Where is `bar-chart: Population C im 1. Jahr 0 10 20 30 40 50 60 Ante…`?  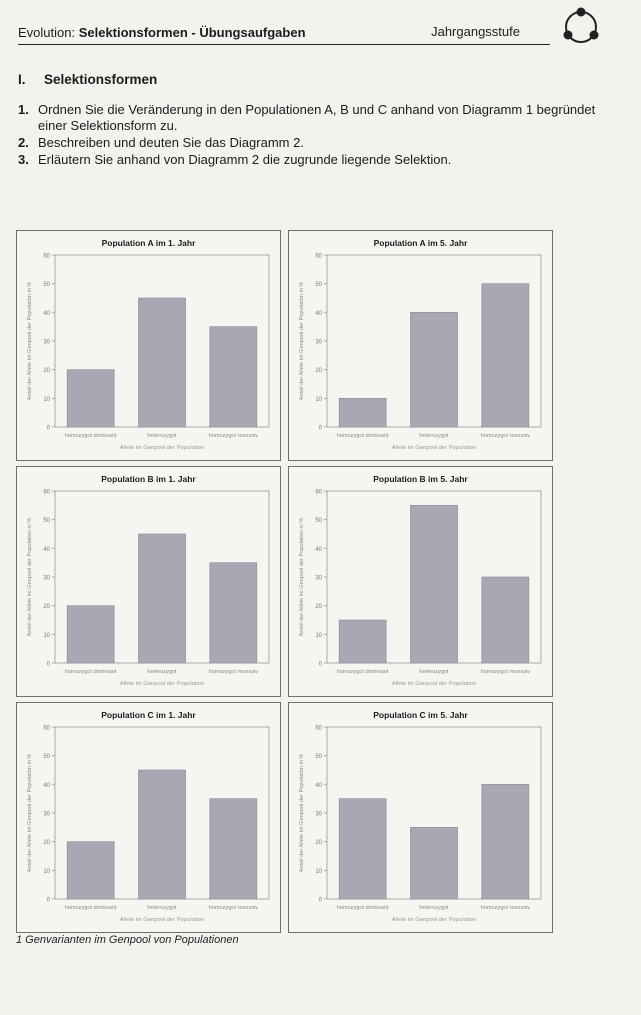
bar-chart: Population C im 1. Jahr 0 10 20 30 40 50 60 Ante… is located at coordinates (148, 816).